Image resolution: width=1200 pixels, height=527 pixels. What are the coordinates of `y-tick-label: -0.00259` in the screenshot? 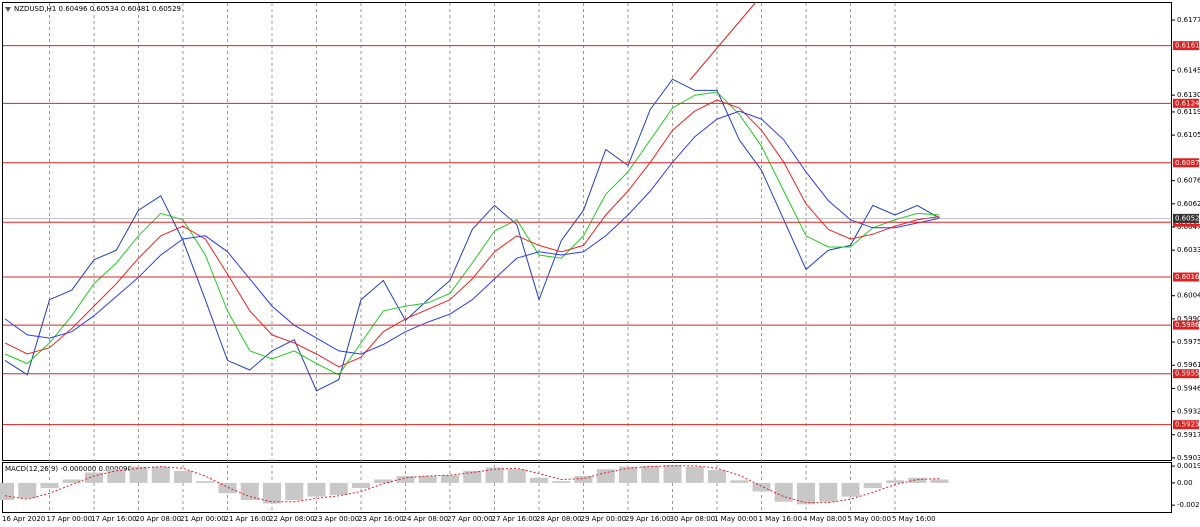 It's located at (1188, 505).